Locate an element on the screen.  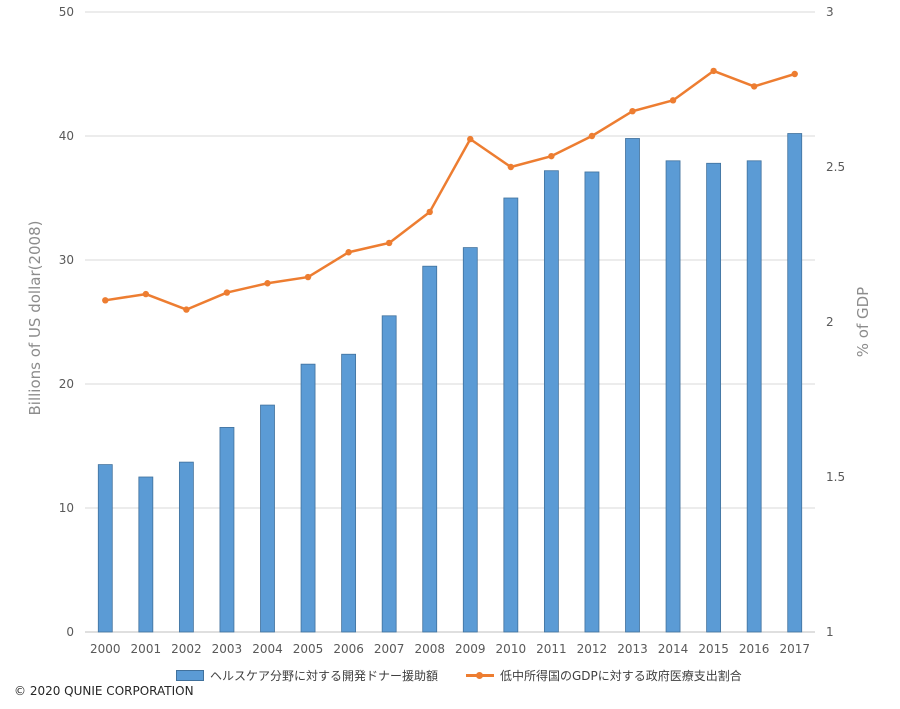
x-tick-label: 2010 is located at coordinates (511, 649).